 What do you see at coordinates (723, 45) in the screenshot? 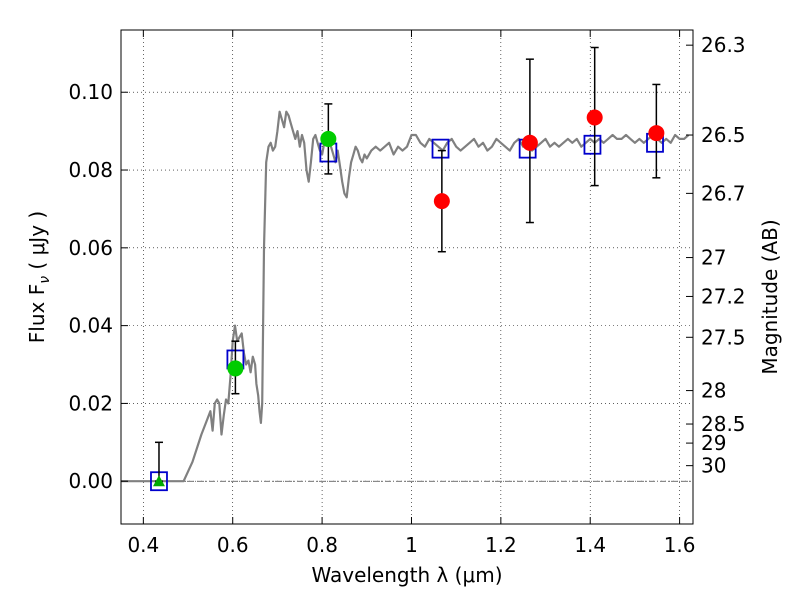
I see `y2-tick-label: 26.3` at bounding box center [723, 45].